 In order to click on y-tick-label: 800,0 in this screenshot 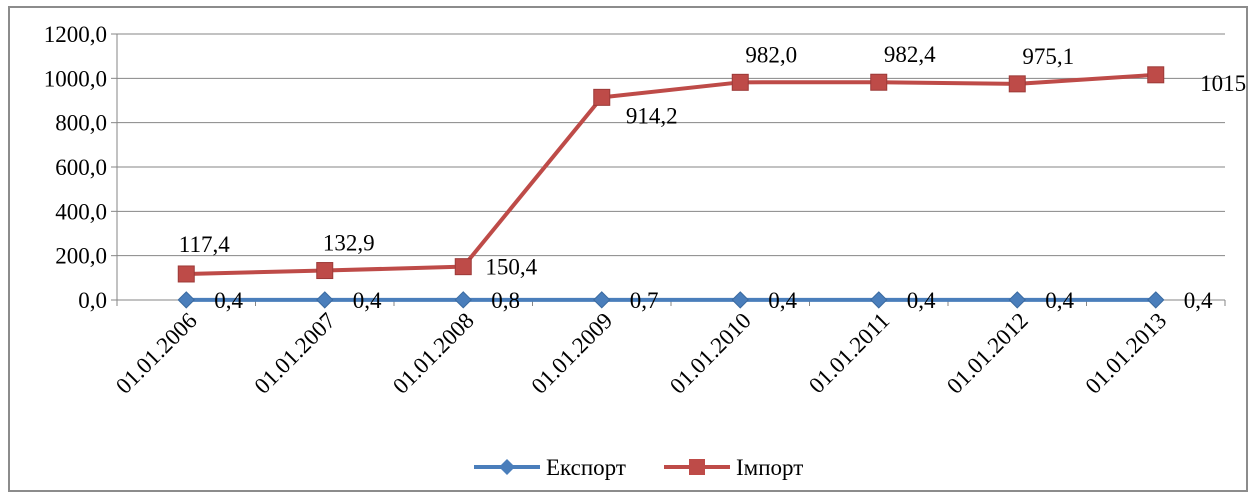, I will do `click(81, 123)`.